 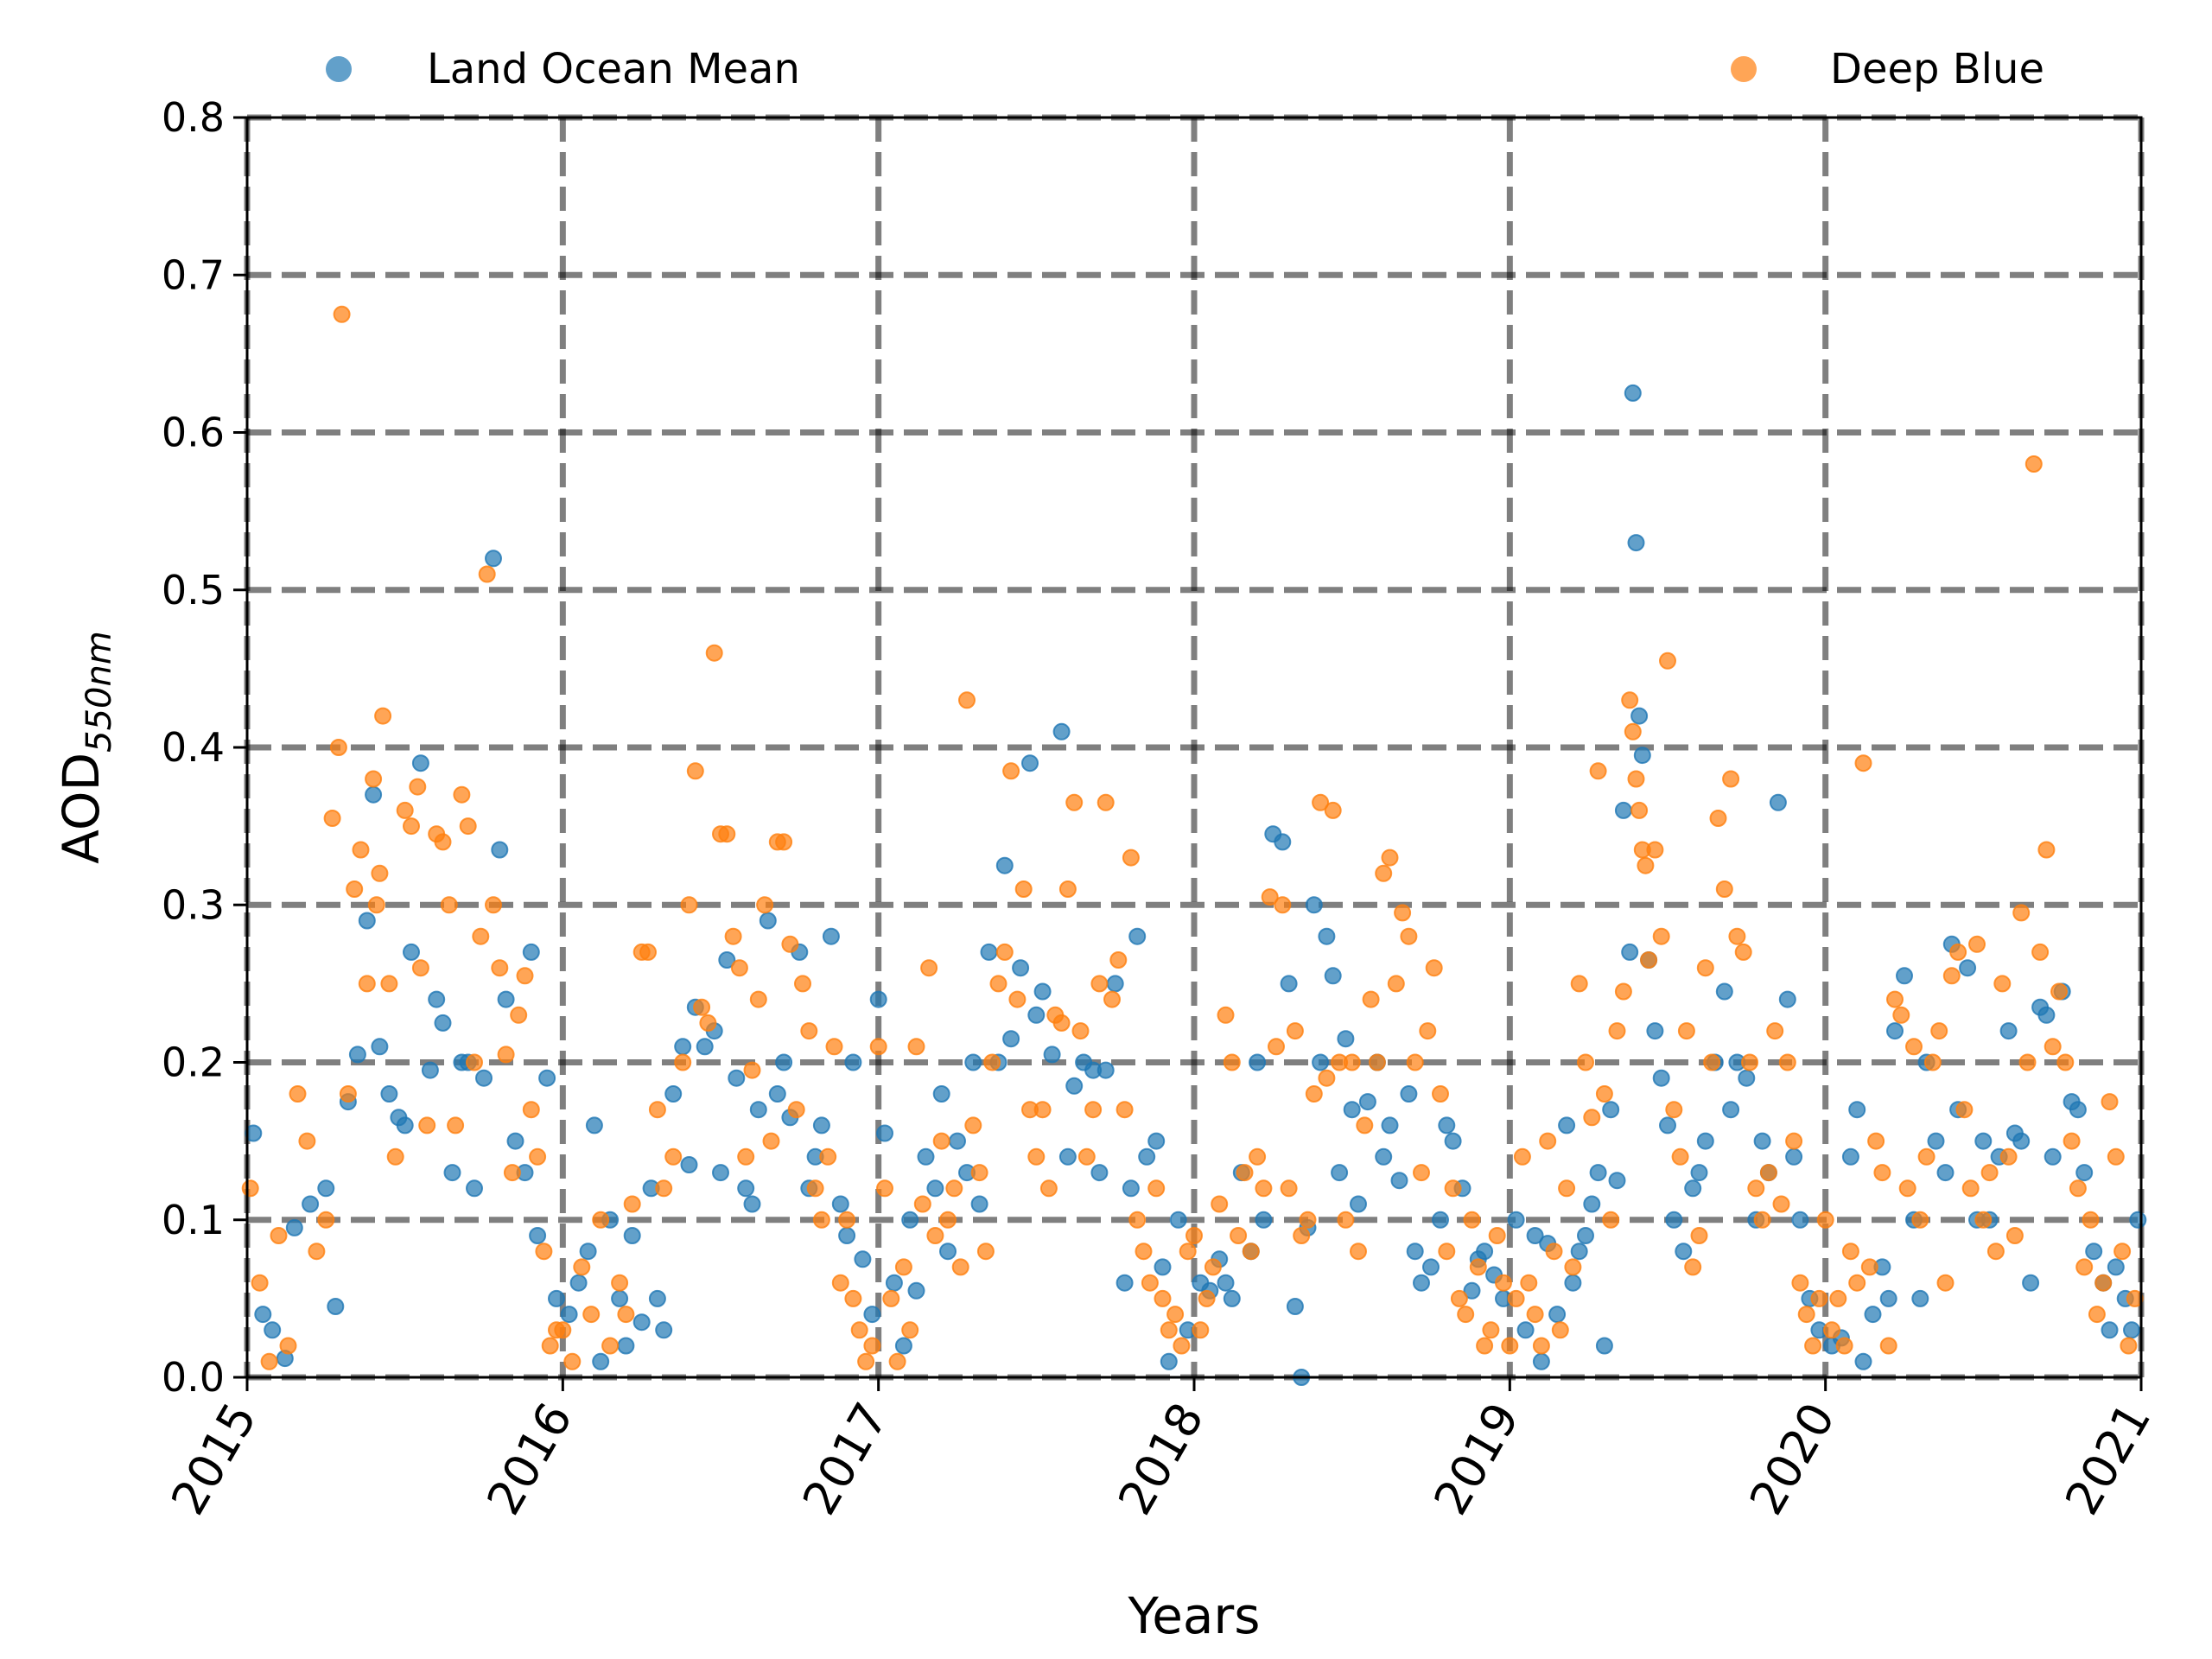 What do you see at coordinates (1744, 69) in the screenshot?
I see `legend-marker-deep-blue` at bounding box center [1744, 69].